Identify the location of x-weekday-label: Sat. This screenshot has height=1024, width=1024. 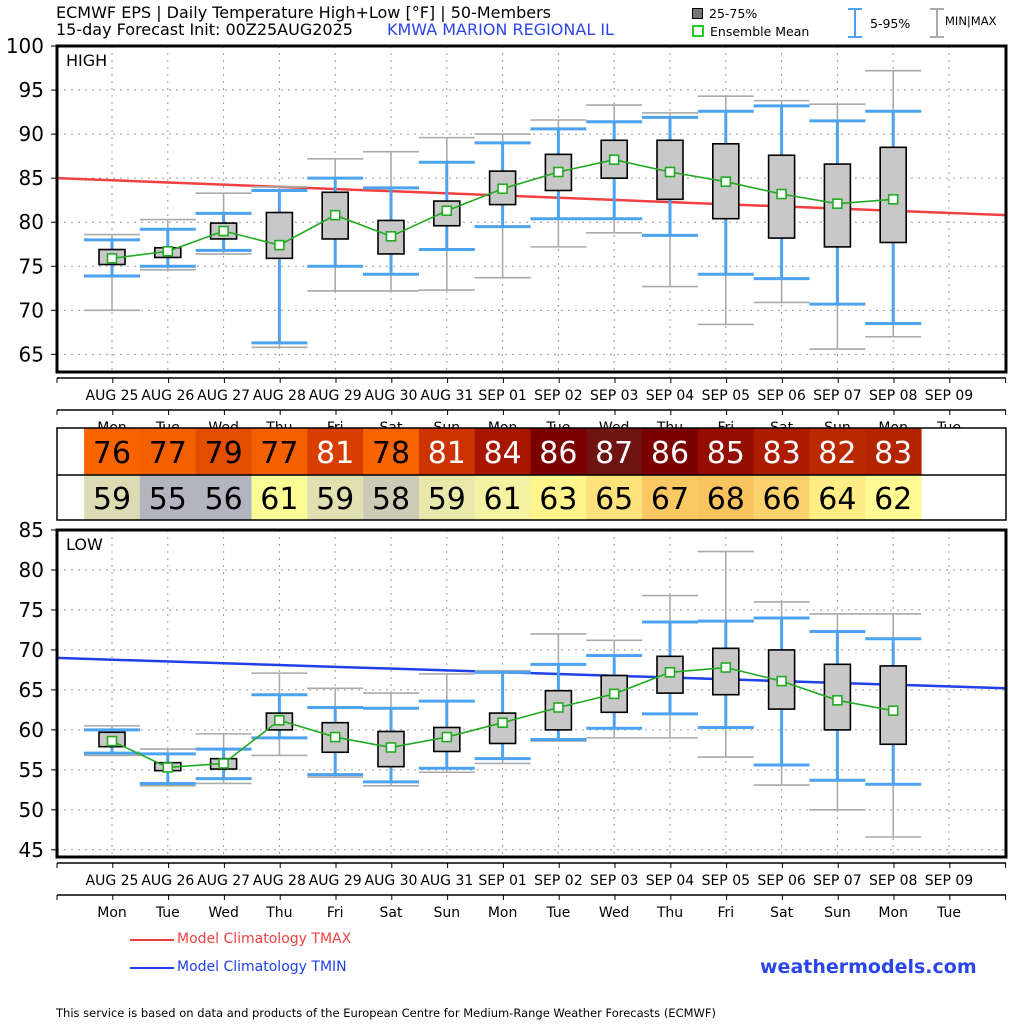
(781, 913).